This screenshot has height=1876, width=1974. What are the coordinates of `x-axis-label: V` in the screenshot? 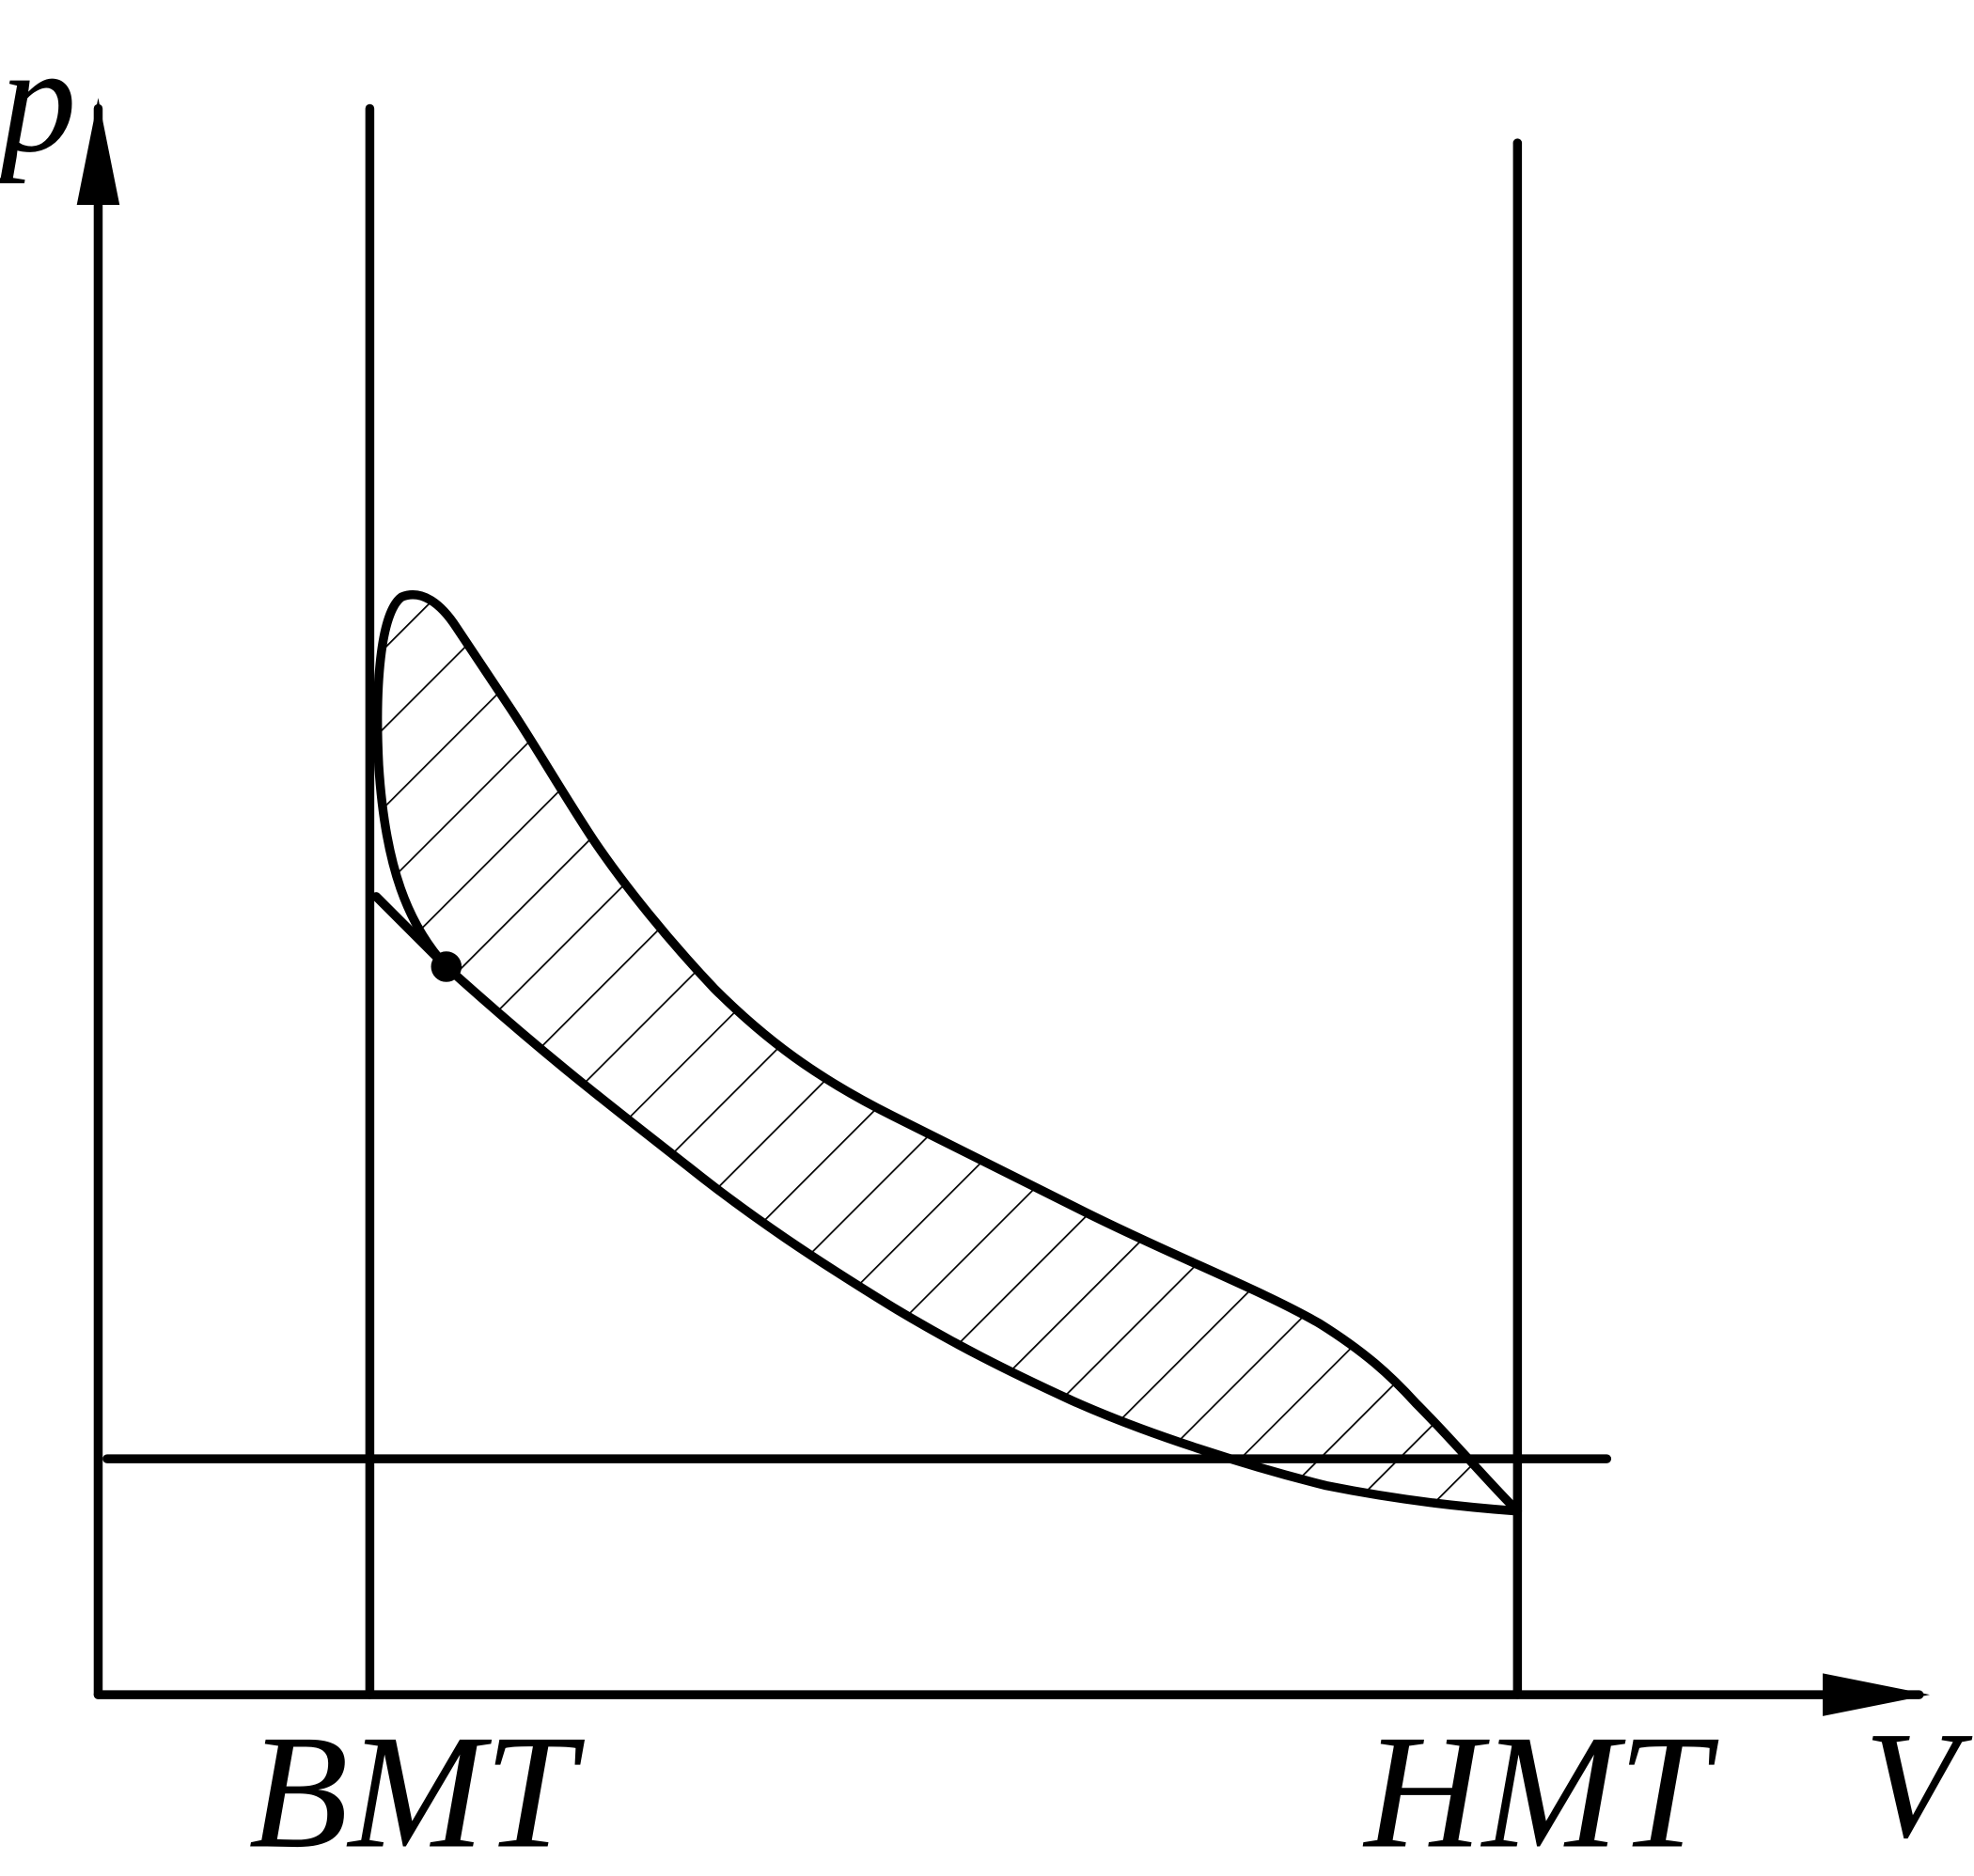 It's located at (1918, 1786).